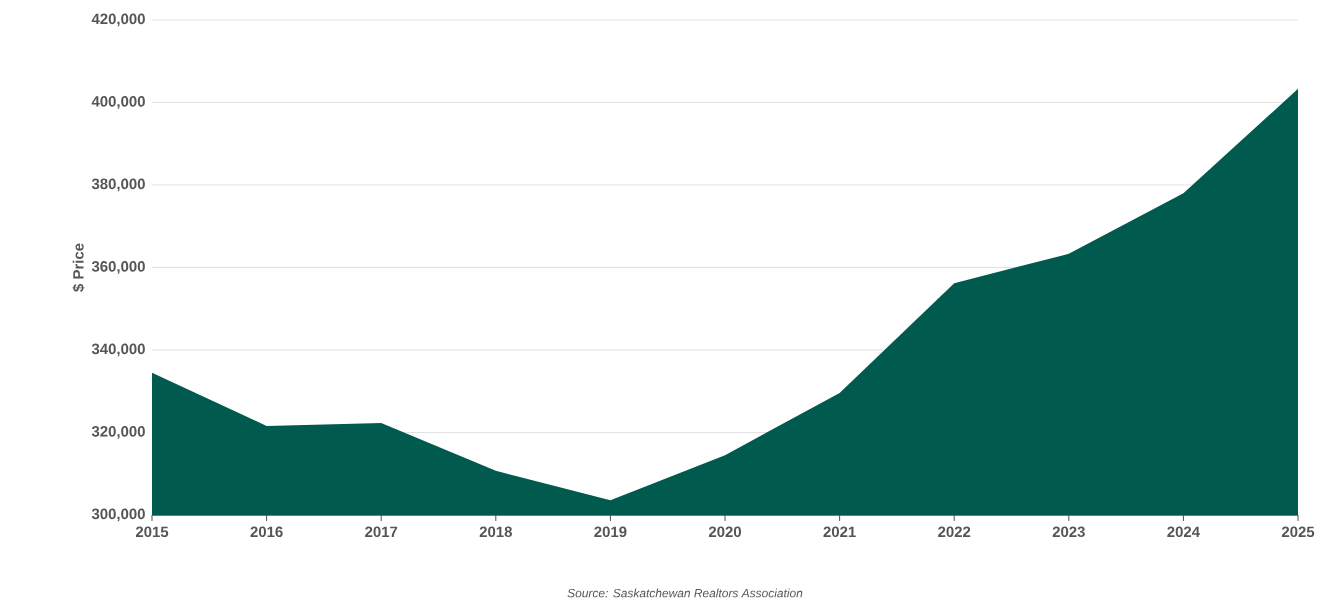 This screenshot has width=1323, height=604. I want to click on x-tick-label: 2023, so click(1068, 532).